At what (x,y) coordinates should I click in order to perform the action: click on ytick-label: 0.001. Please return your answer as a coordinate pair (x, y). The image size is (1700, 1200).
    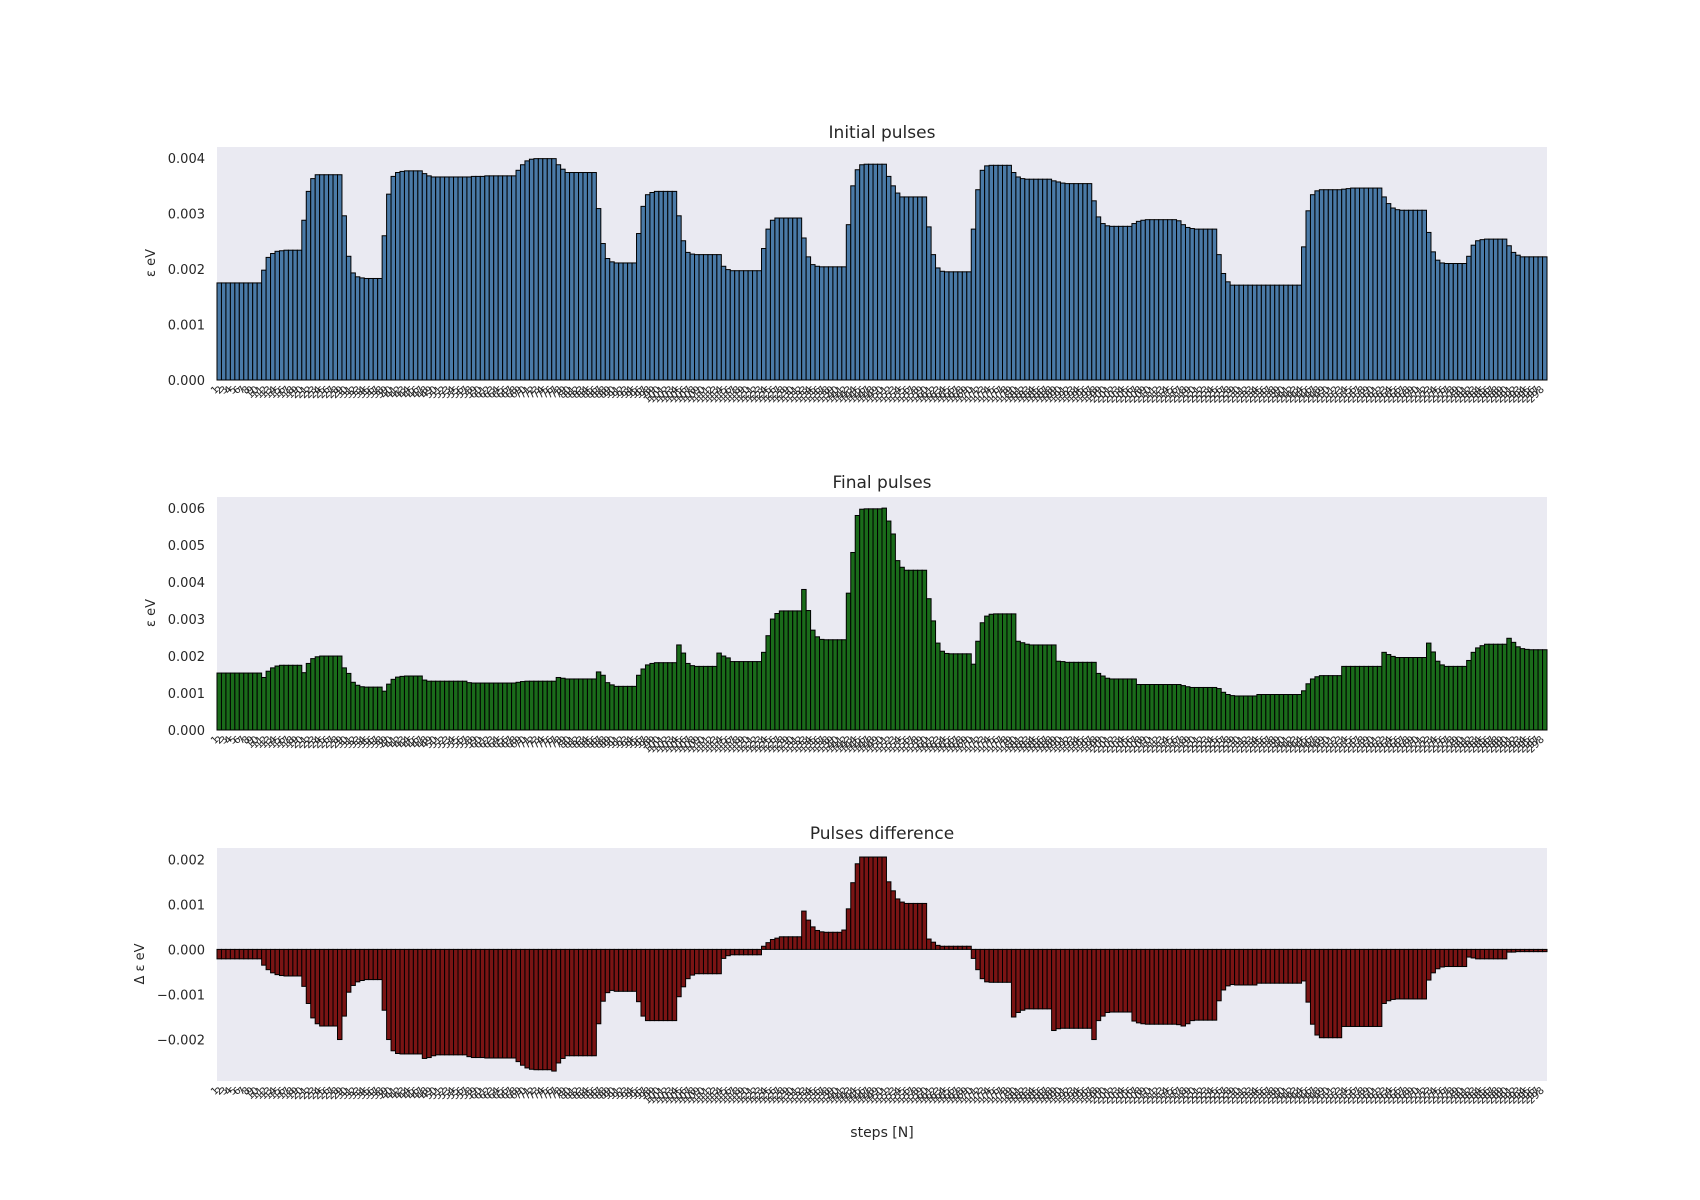
    Looking at the image, I should click on (186, 694).